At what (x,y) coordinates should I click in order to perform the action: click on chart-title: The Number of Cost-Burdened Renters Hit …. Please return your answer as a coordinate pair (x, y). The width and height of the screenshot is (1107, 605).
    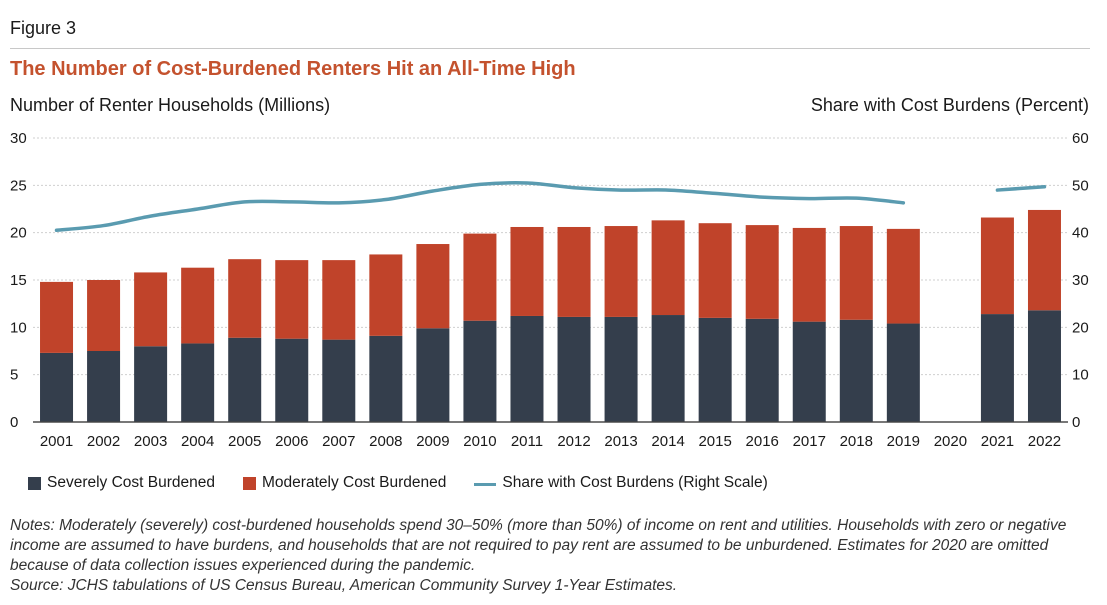
    Looking at the image, I should click on (293, 69).